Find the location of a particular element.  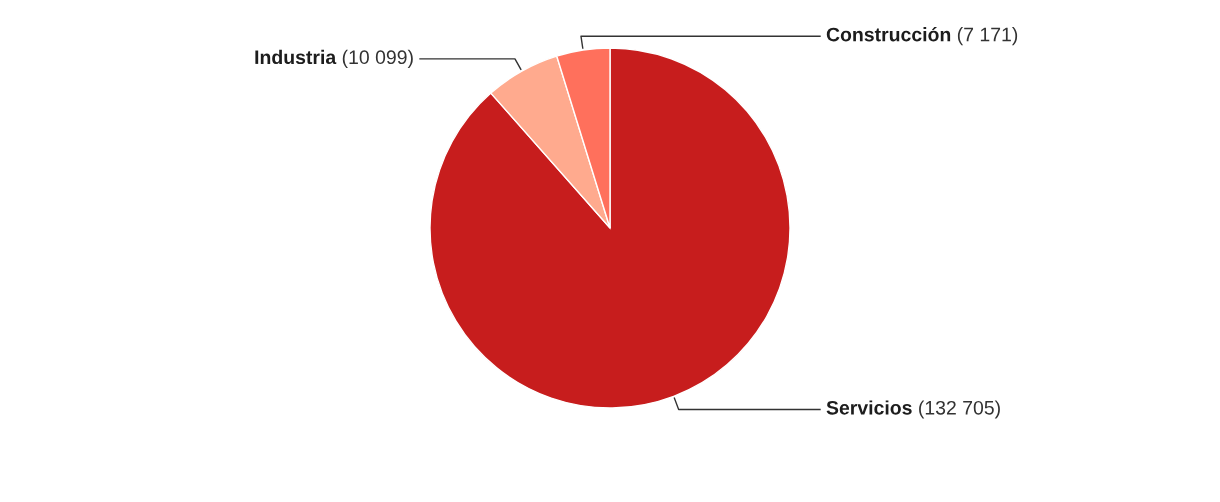

data-label: (132 705) is located at coordinates (959, 409).